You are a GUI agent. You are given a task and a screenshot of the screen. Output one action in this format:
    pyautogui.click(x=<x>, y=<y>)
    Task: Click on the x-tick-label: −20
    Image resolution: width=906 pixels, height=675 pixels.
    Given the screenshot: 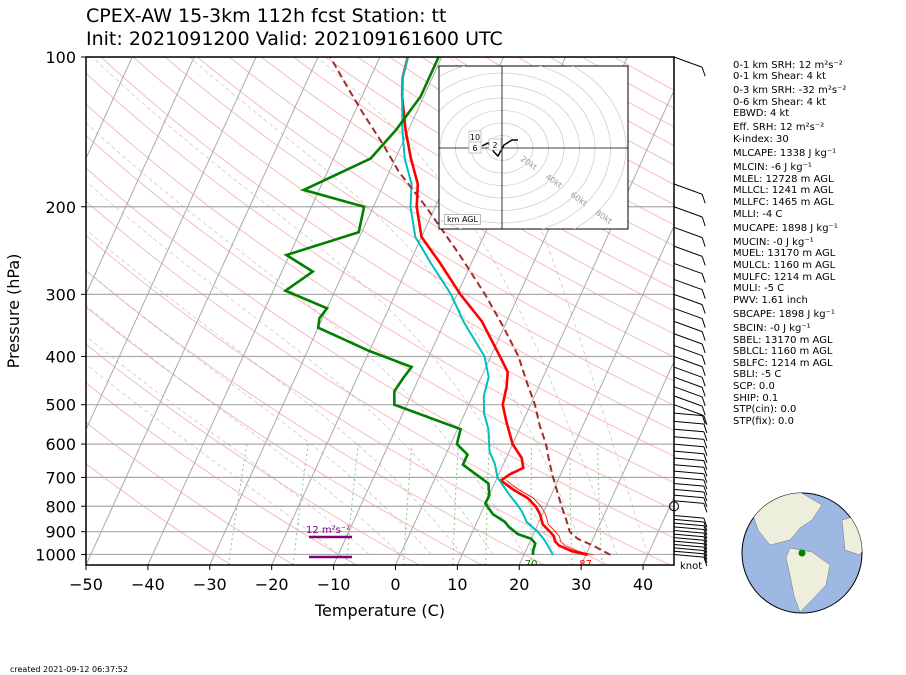 What is the action you would take?
    pyautogui.click(x=272, y=584)
    